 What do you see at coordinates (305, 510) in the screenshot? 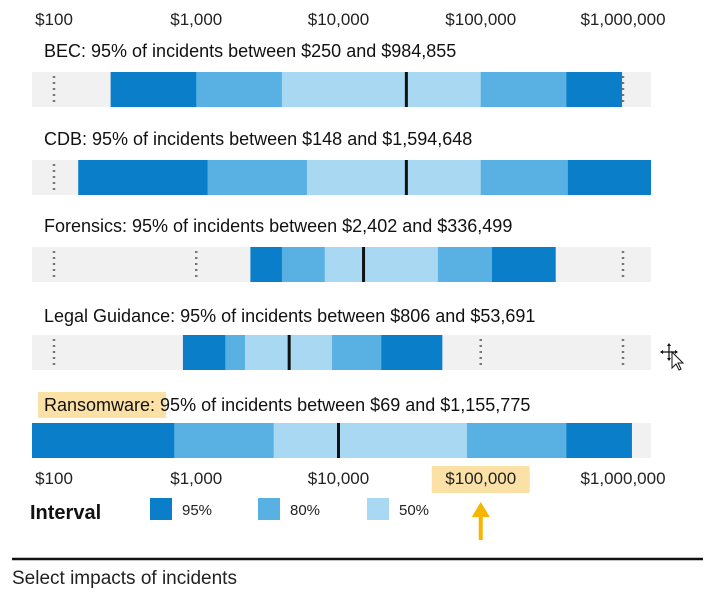
I see `legend-label: 80%` at bounding box center [305, 510].